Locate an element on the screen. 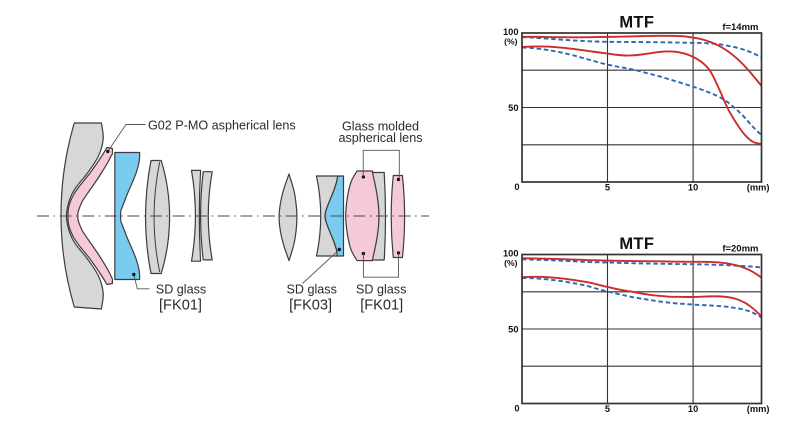 Image resolution: width=789 pixels, height=448 pixels. svg-text: Glass molded is located at coordinates (380, 127).